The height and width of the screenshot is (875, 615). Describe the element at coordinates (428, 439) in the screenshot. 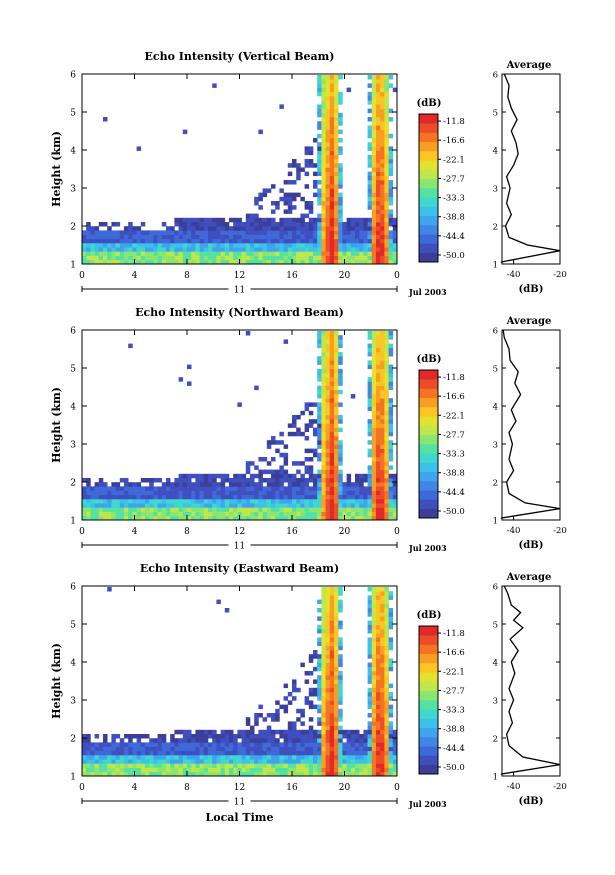

I see `colorbar-swatch` at that location.